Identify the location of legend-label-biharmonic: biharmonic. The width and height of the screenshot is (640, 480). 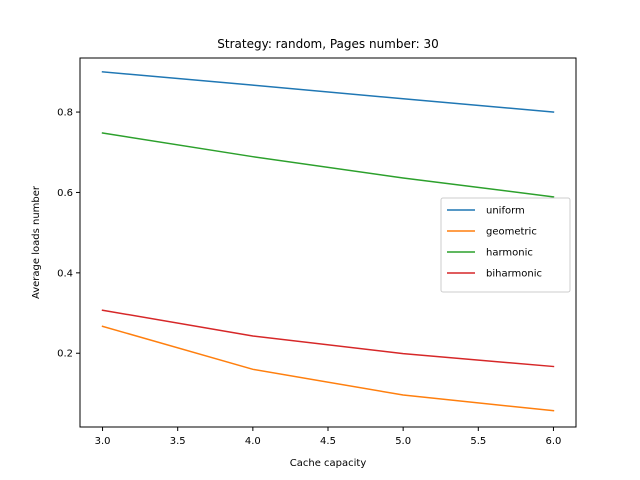
(514, 274).